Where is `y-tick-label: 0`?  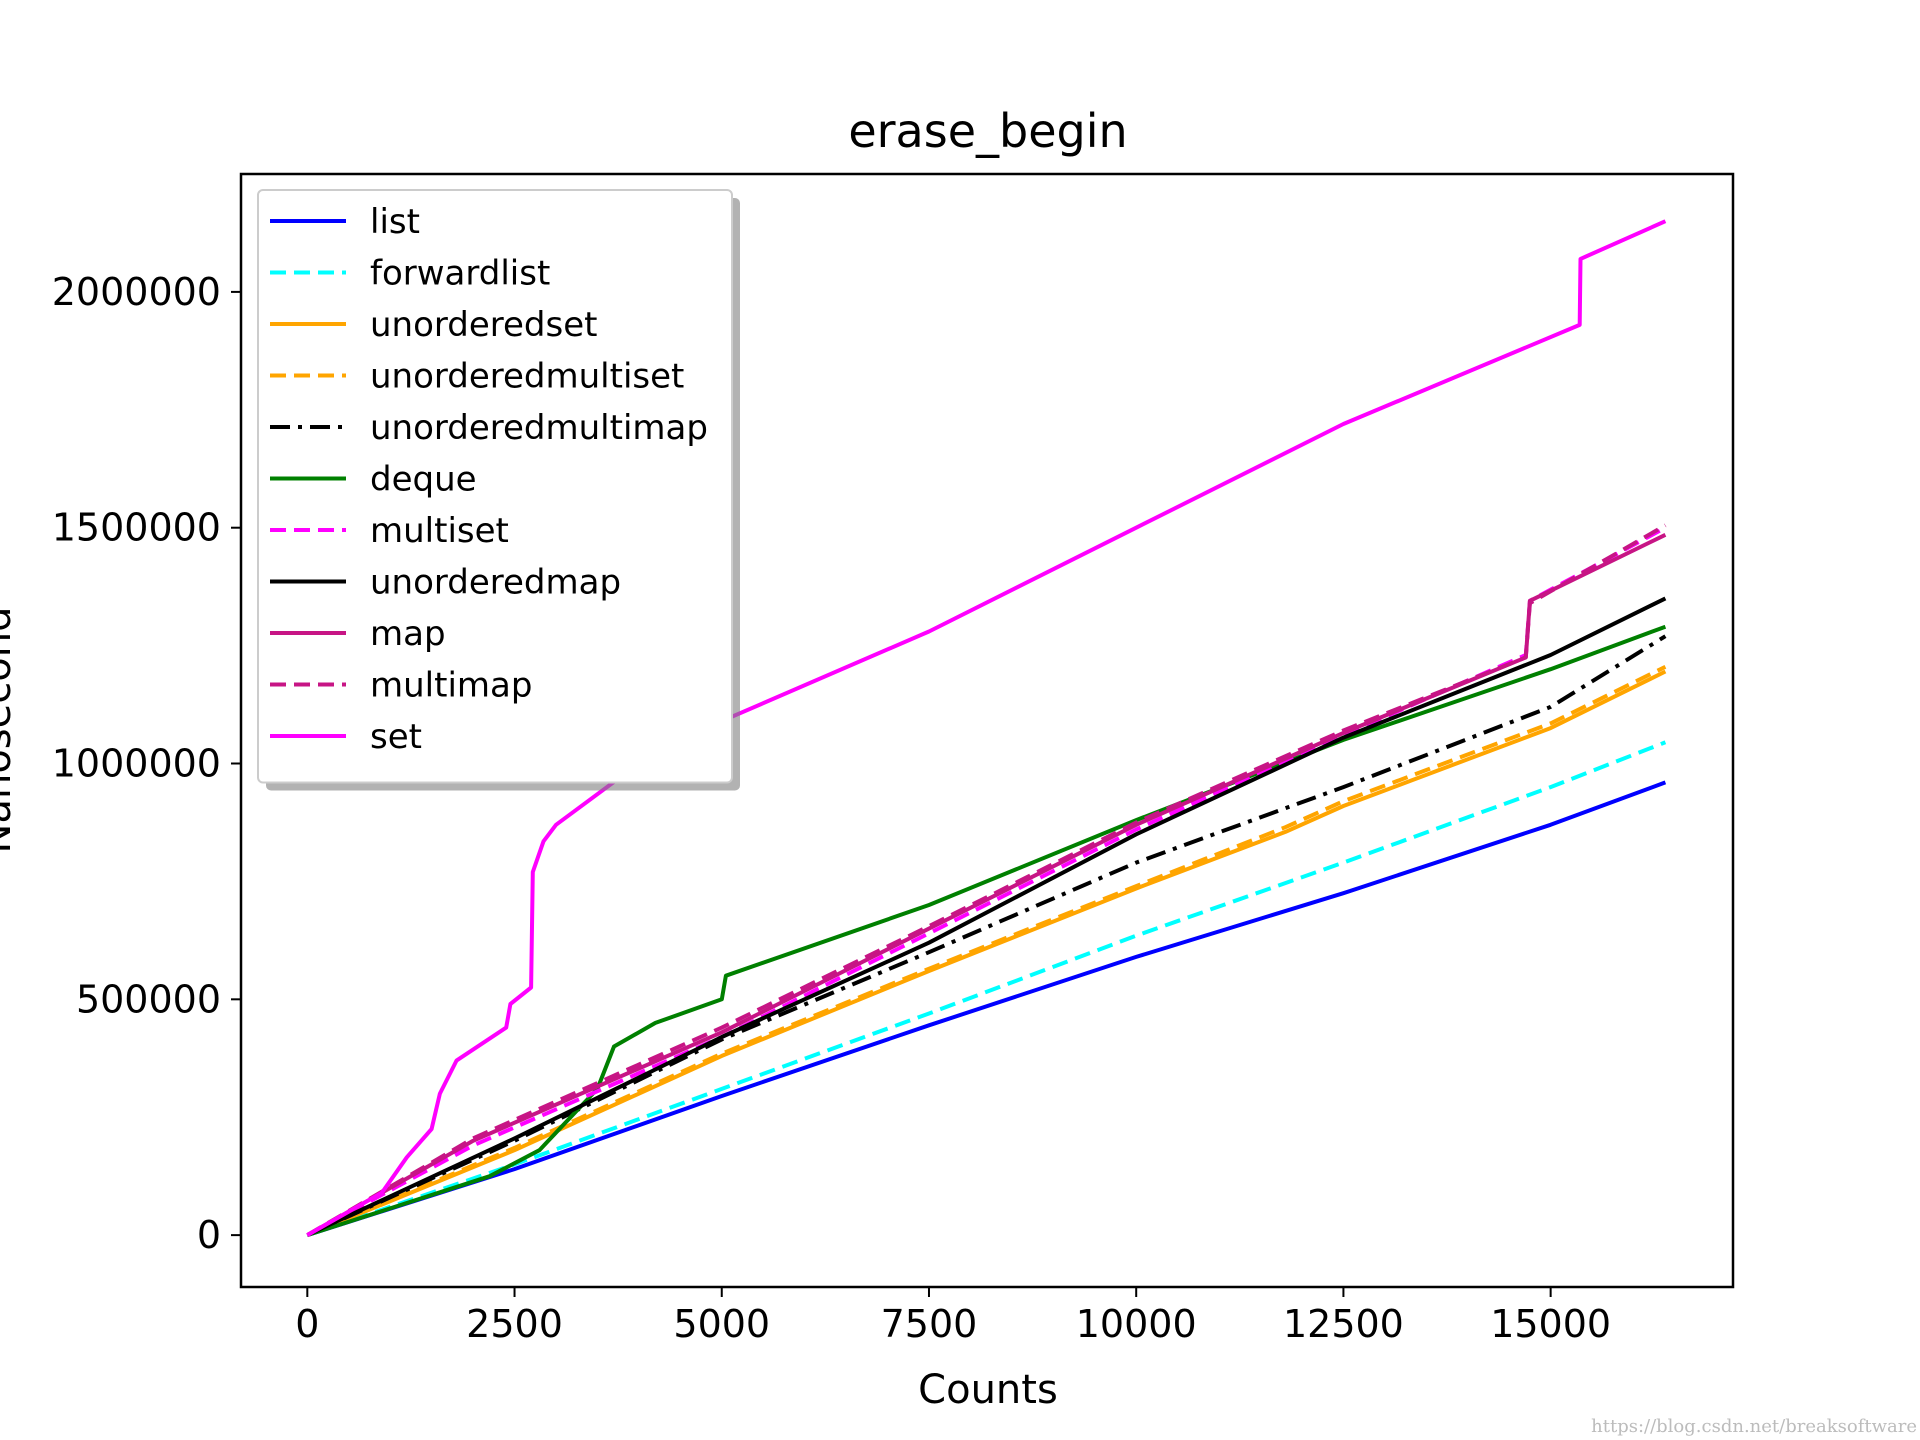 y-tick-label: 0 is located at coordinates (209, 1235).